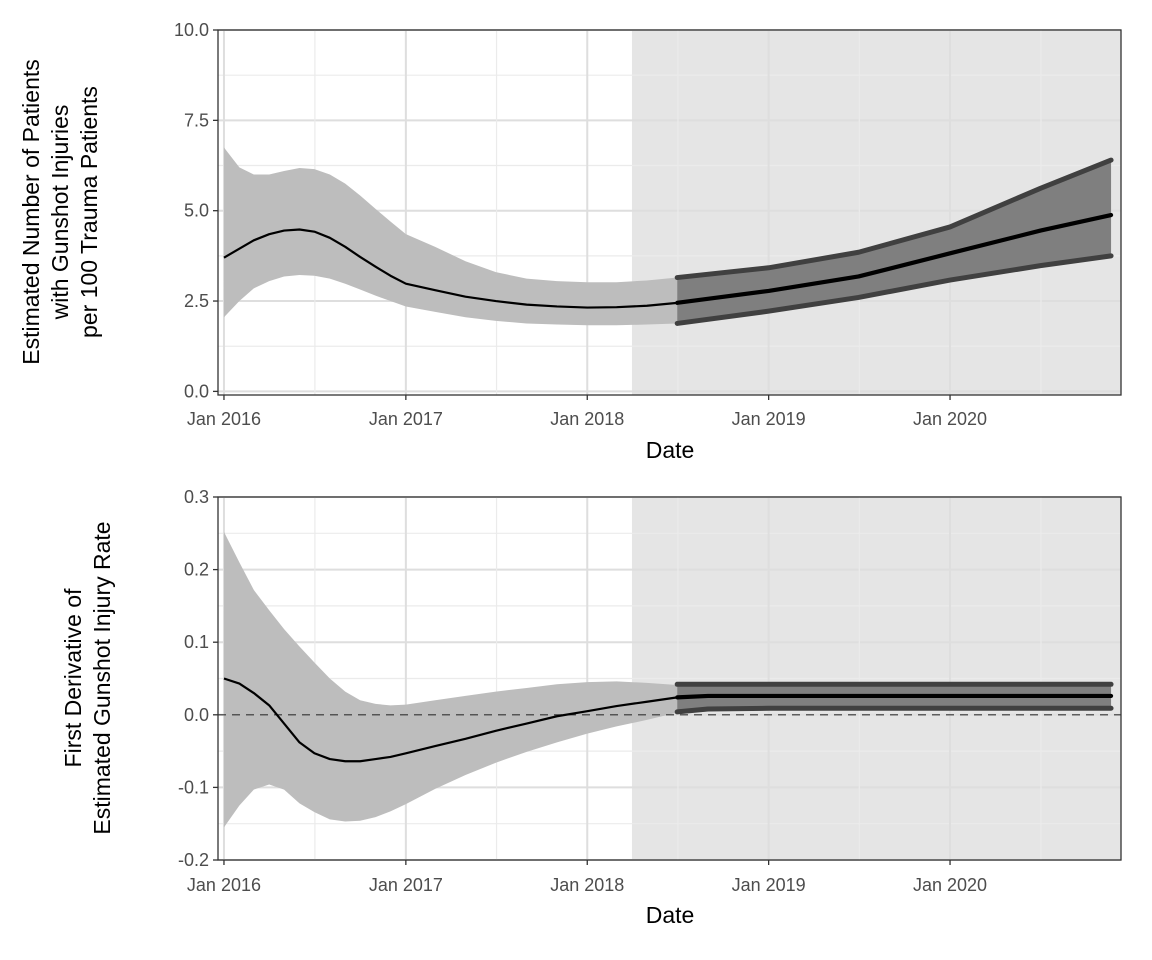 The image size is (1152, 960). What do you see at coordinates (89, 212) in the screenshot?
I see `top-ylabel-line-3: per 100 Trauma Patients` at bounding box center [89, 212].